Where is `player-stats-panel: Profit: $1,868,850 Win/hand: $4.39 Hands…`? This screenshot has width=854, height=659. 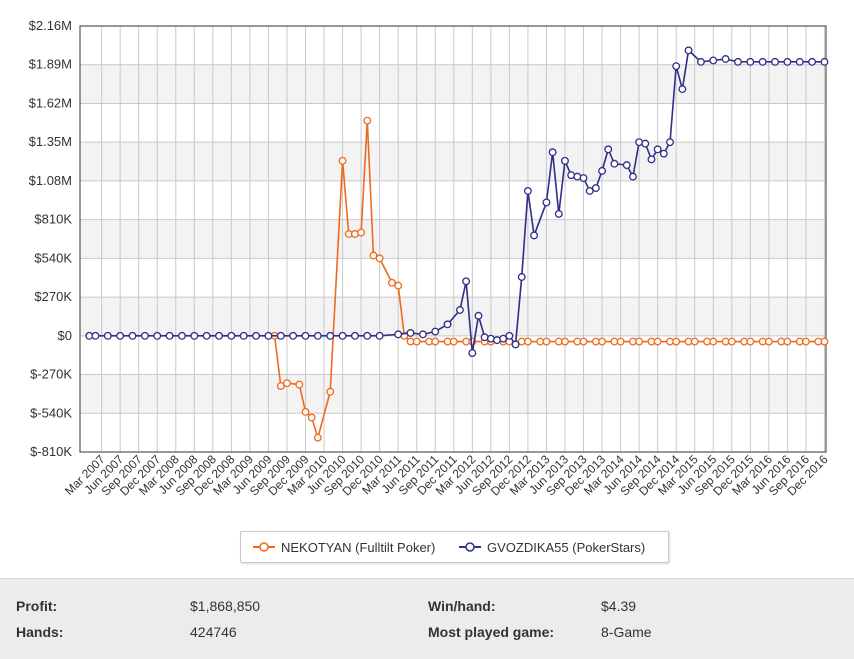
player-stats-panel: Profit: $1,868,850 Win/hand: $4.39 Hands… is located at coordinates (427, 618).